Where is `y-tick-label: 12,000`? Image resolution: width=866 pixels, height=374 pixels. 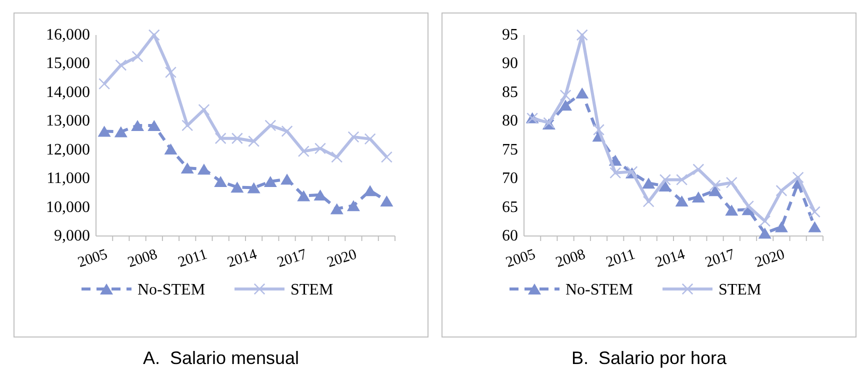
y-tick-label: 12,000 is located at coordinates (68, 149).